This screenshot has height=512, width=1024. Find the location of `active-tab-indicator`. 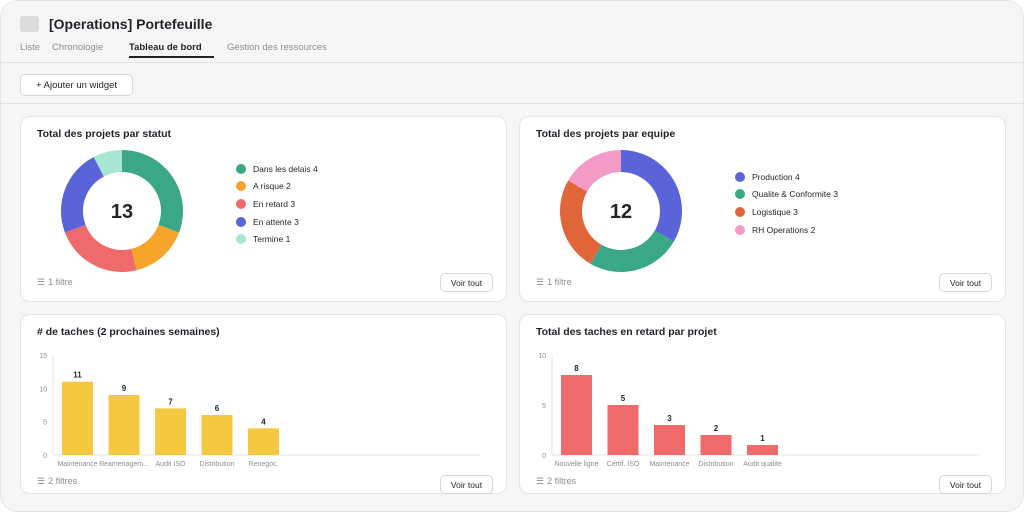

active-tab-indicator is located at coordinates (171, 57).